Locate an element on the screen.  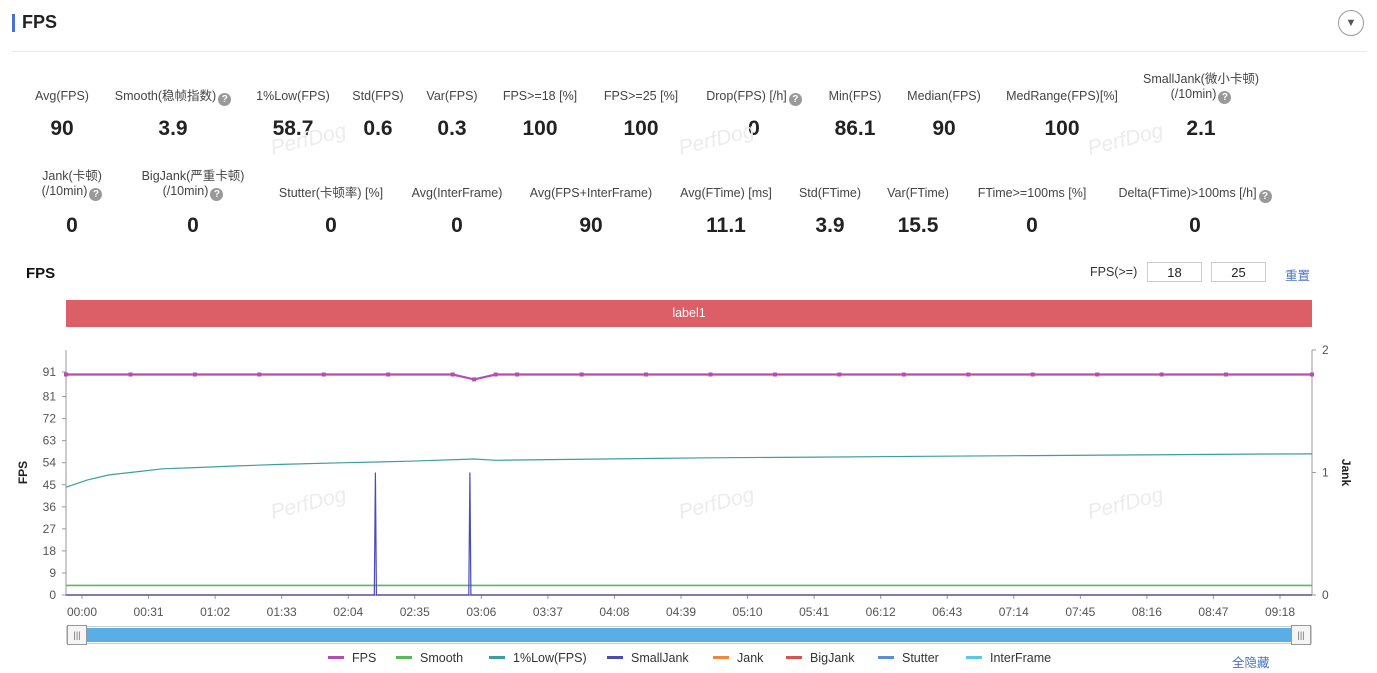
collapse-button: ▼ is located at coordinates (1351, 23).